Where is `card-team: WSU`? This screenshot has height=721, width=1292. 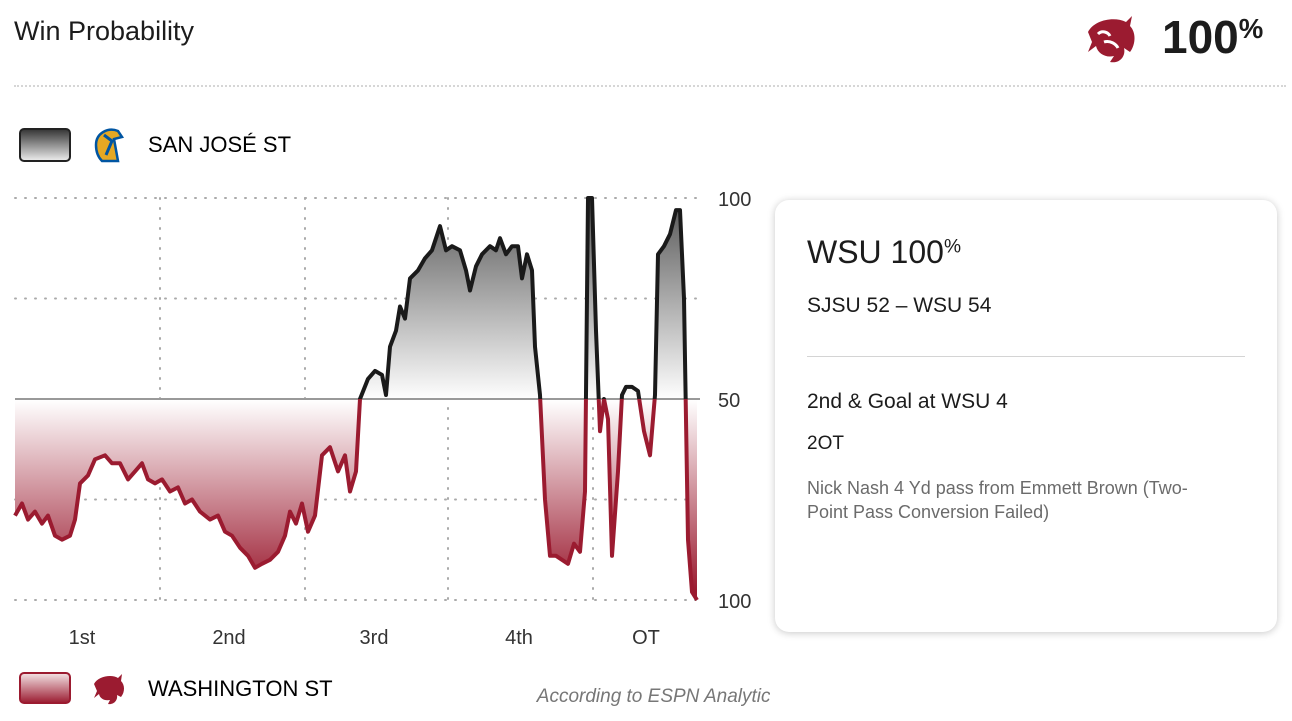
card-team: WSU is located at coordinates (844, 252).